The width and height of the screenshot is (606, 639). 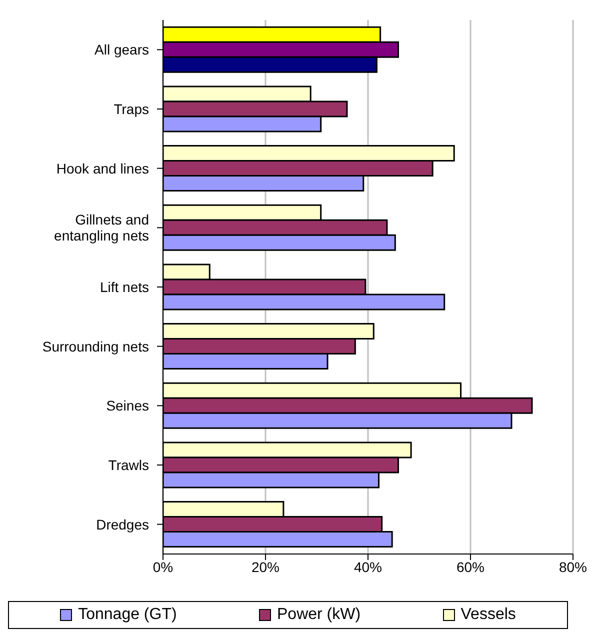 I want to click on x-tick-label: 60%, so click(x=470, y=566).